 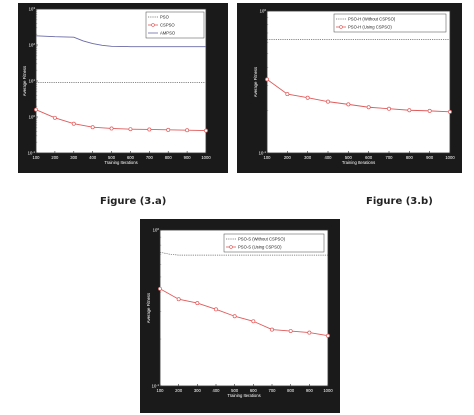 I want to click on legend-label: PSO, so click(x=165, y=17).